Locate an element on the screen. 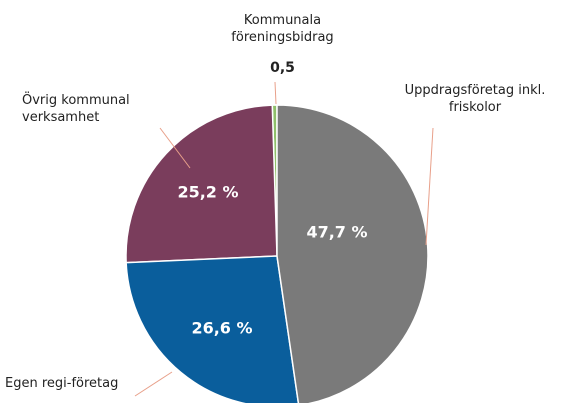 The height and width of the screenshot is (403, 564). value-label: 25,2 % is located at coordinates (208, 192).